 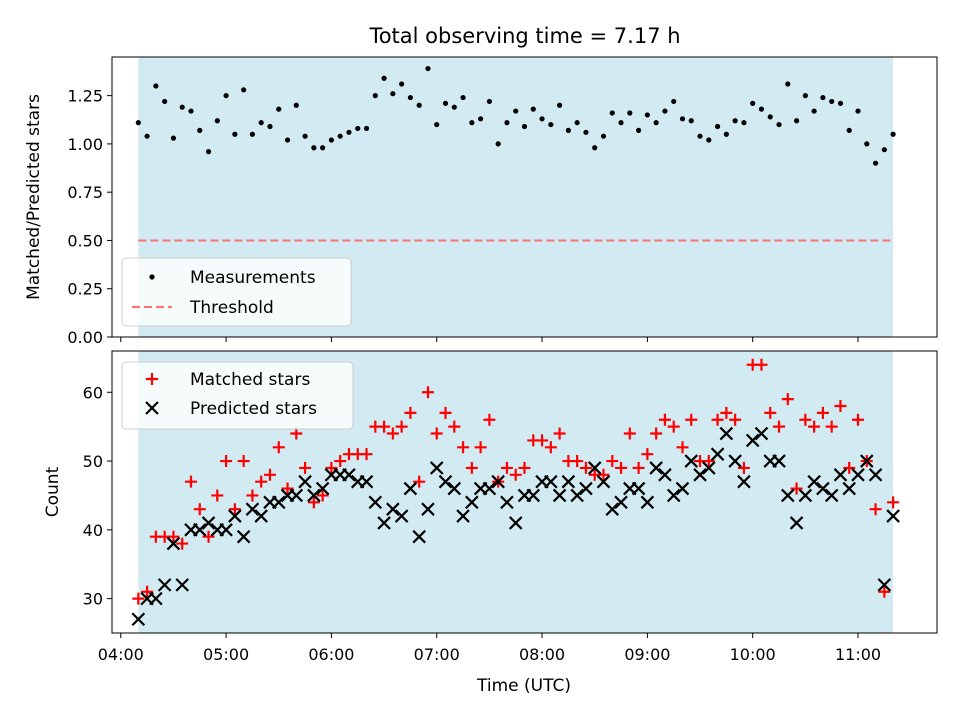 What do you see at coordinates (542, 654) in the screenshot?
I see `x-tick-label: 08:00` at bounding box center [542, 654].